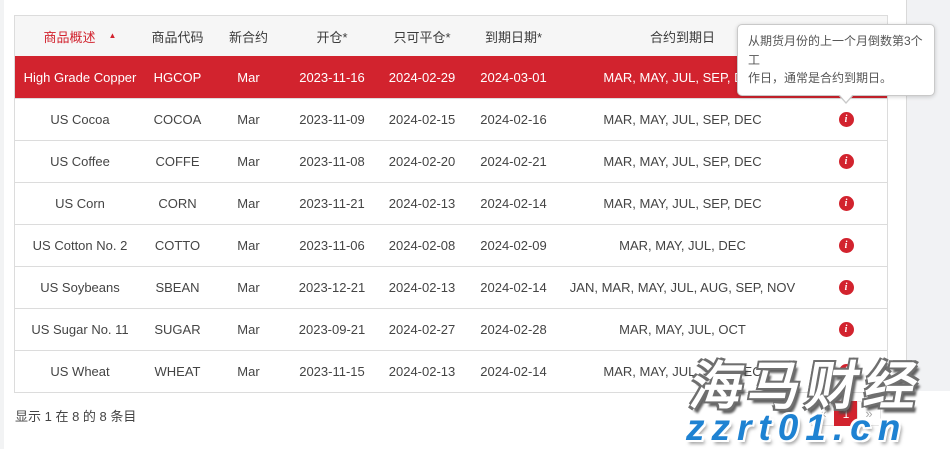 This screenshot has height=449, width=950. I want to click on cell-commodity-name: US Cotton No. 2, so click(80, 245).